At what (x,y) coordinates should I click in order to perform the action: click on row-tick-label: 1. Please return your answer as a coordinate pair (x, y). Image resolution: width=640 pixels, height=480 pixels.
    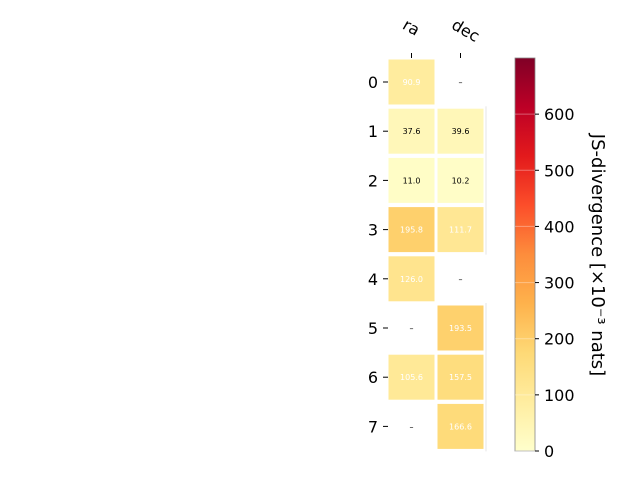
    Looking at the image, I should click on (373, 131).